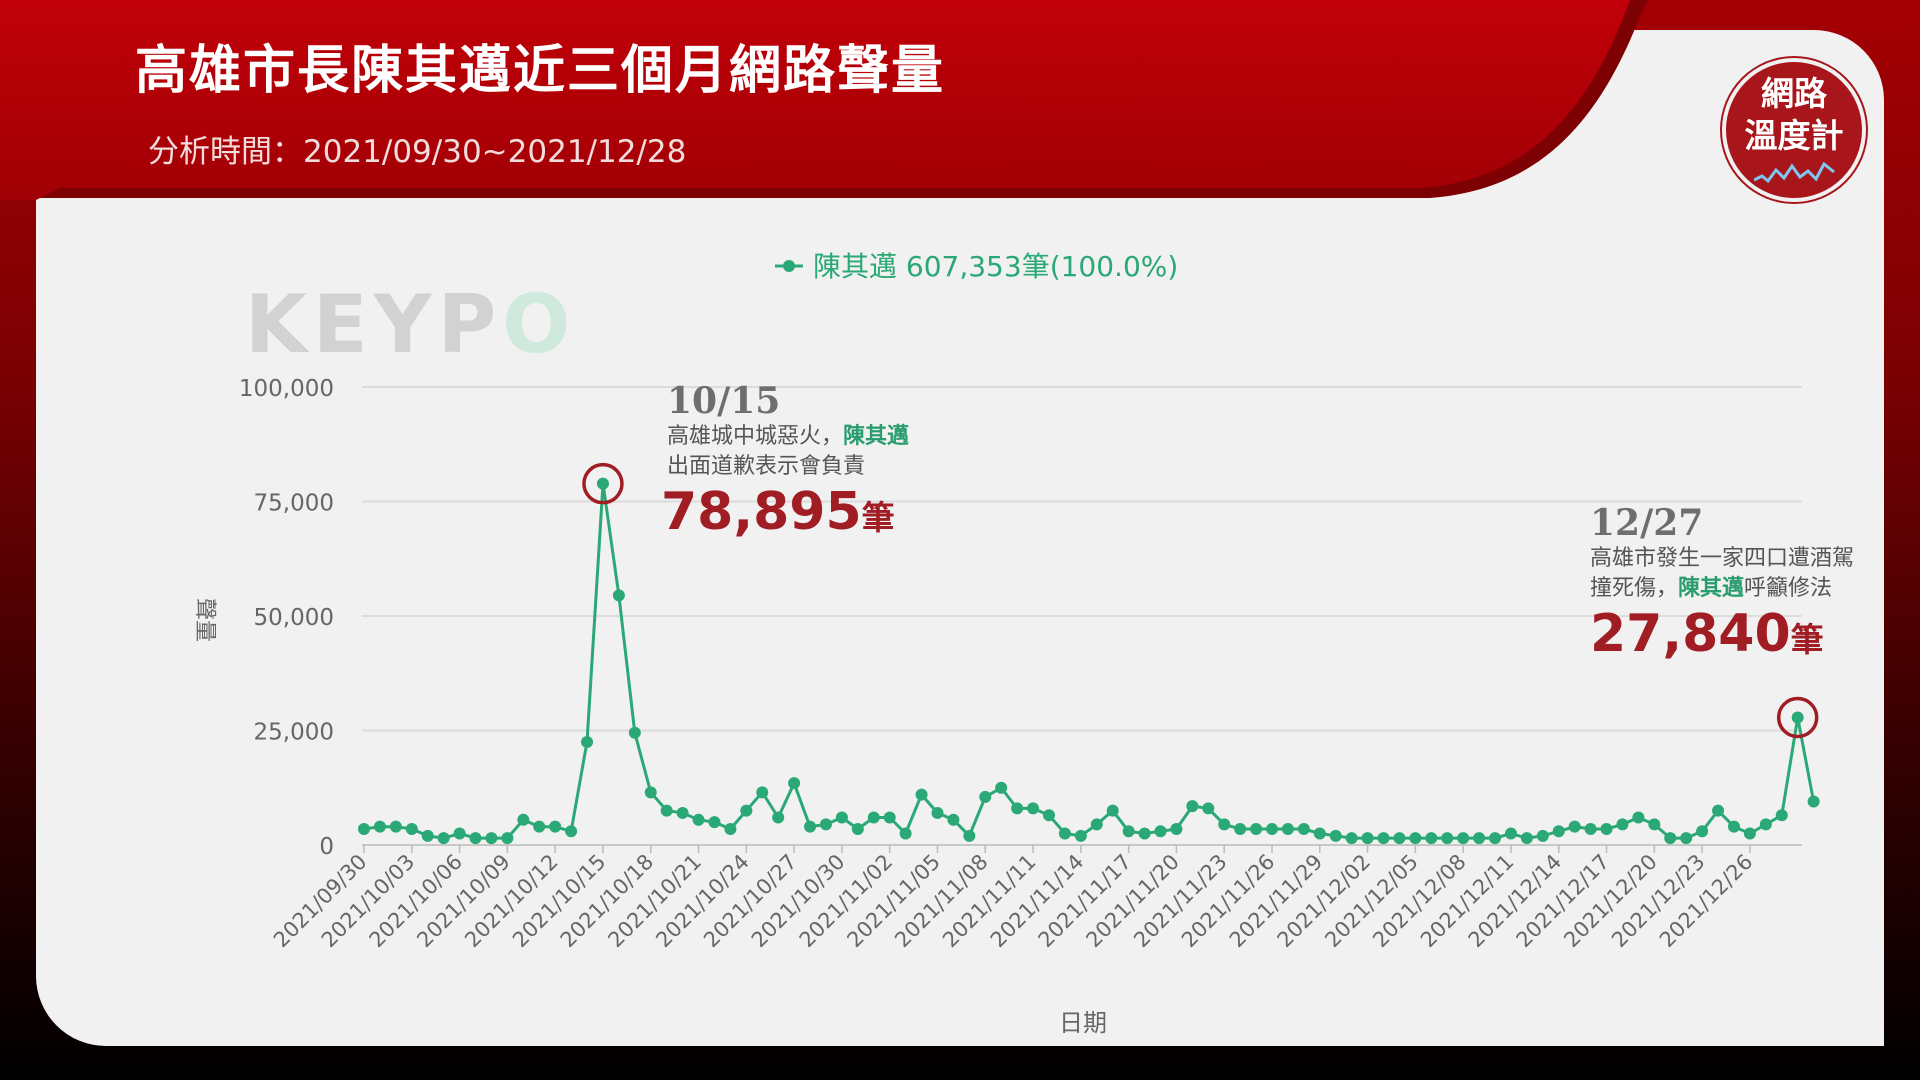  I want to click on y-tick-label: 100,000, so click(286, 389).